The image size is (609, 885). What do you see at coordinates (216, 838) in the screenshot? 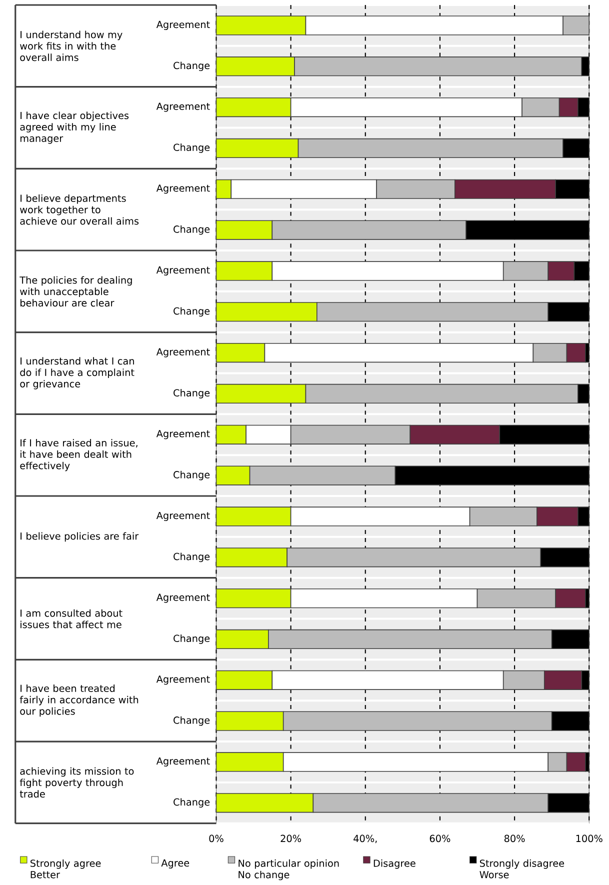
I see `x-tick-label: 0%` at bounding box center [216, 838].